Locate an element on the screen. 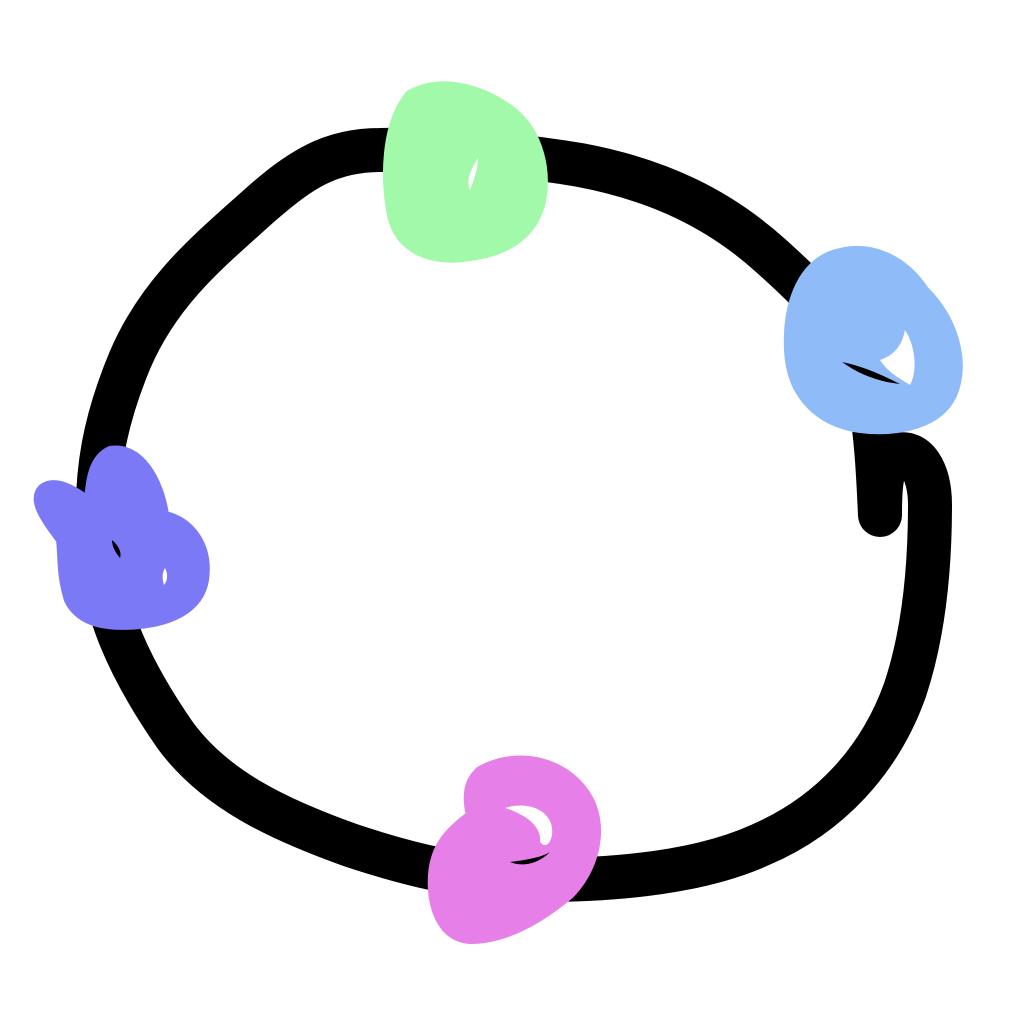 Image resolution: width=1024 pixels, height=1024 pixels. light-blue-blob is located at coordinates (873, 340).